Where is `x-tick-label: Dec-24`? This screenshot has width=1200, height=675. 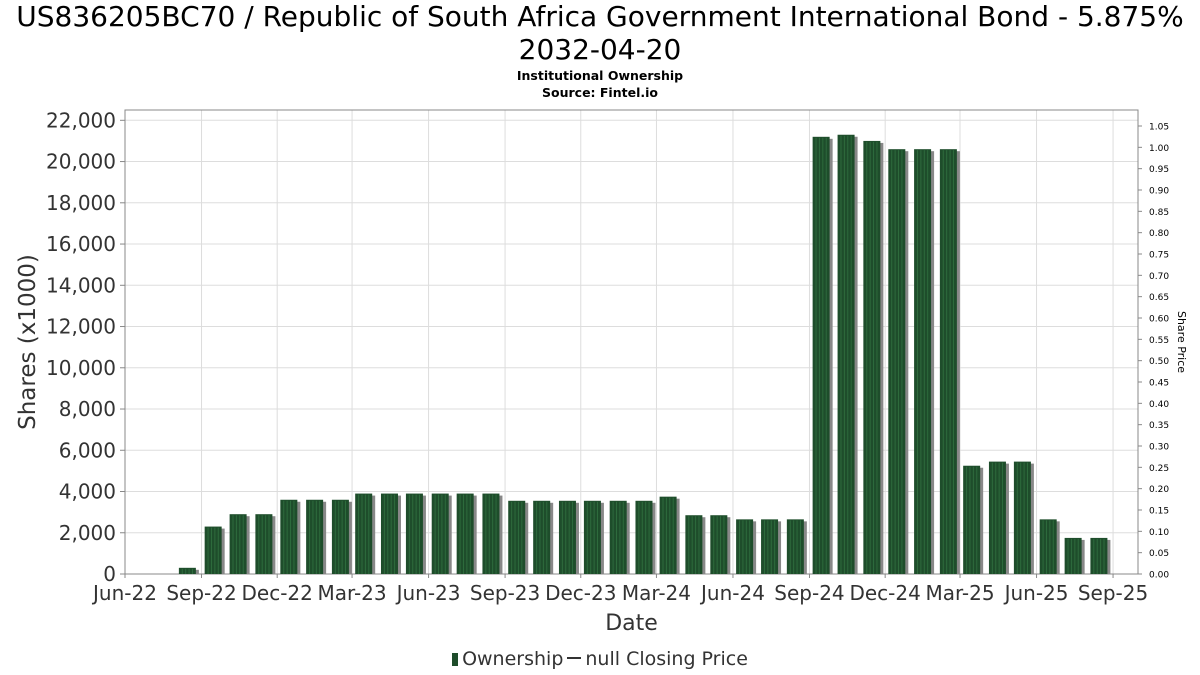 x-tick-label: Dec-24 is located at coordinates (884, 593).